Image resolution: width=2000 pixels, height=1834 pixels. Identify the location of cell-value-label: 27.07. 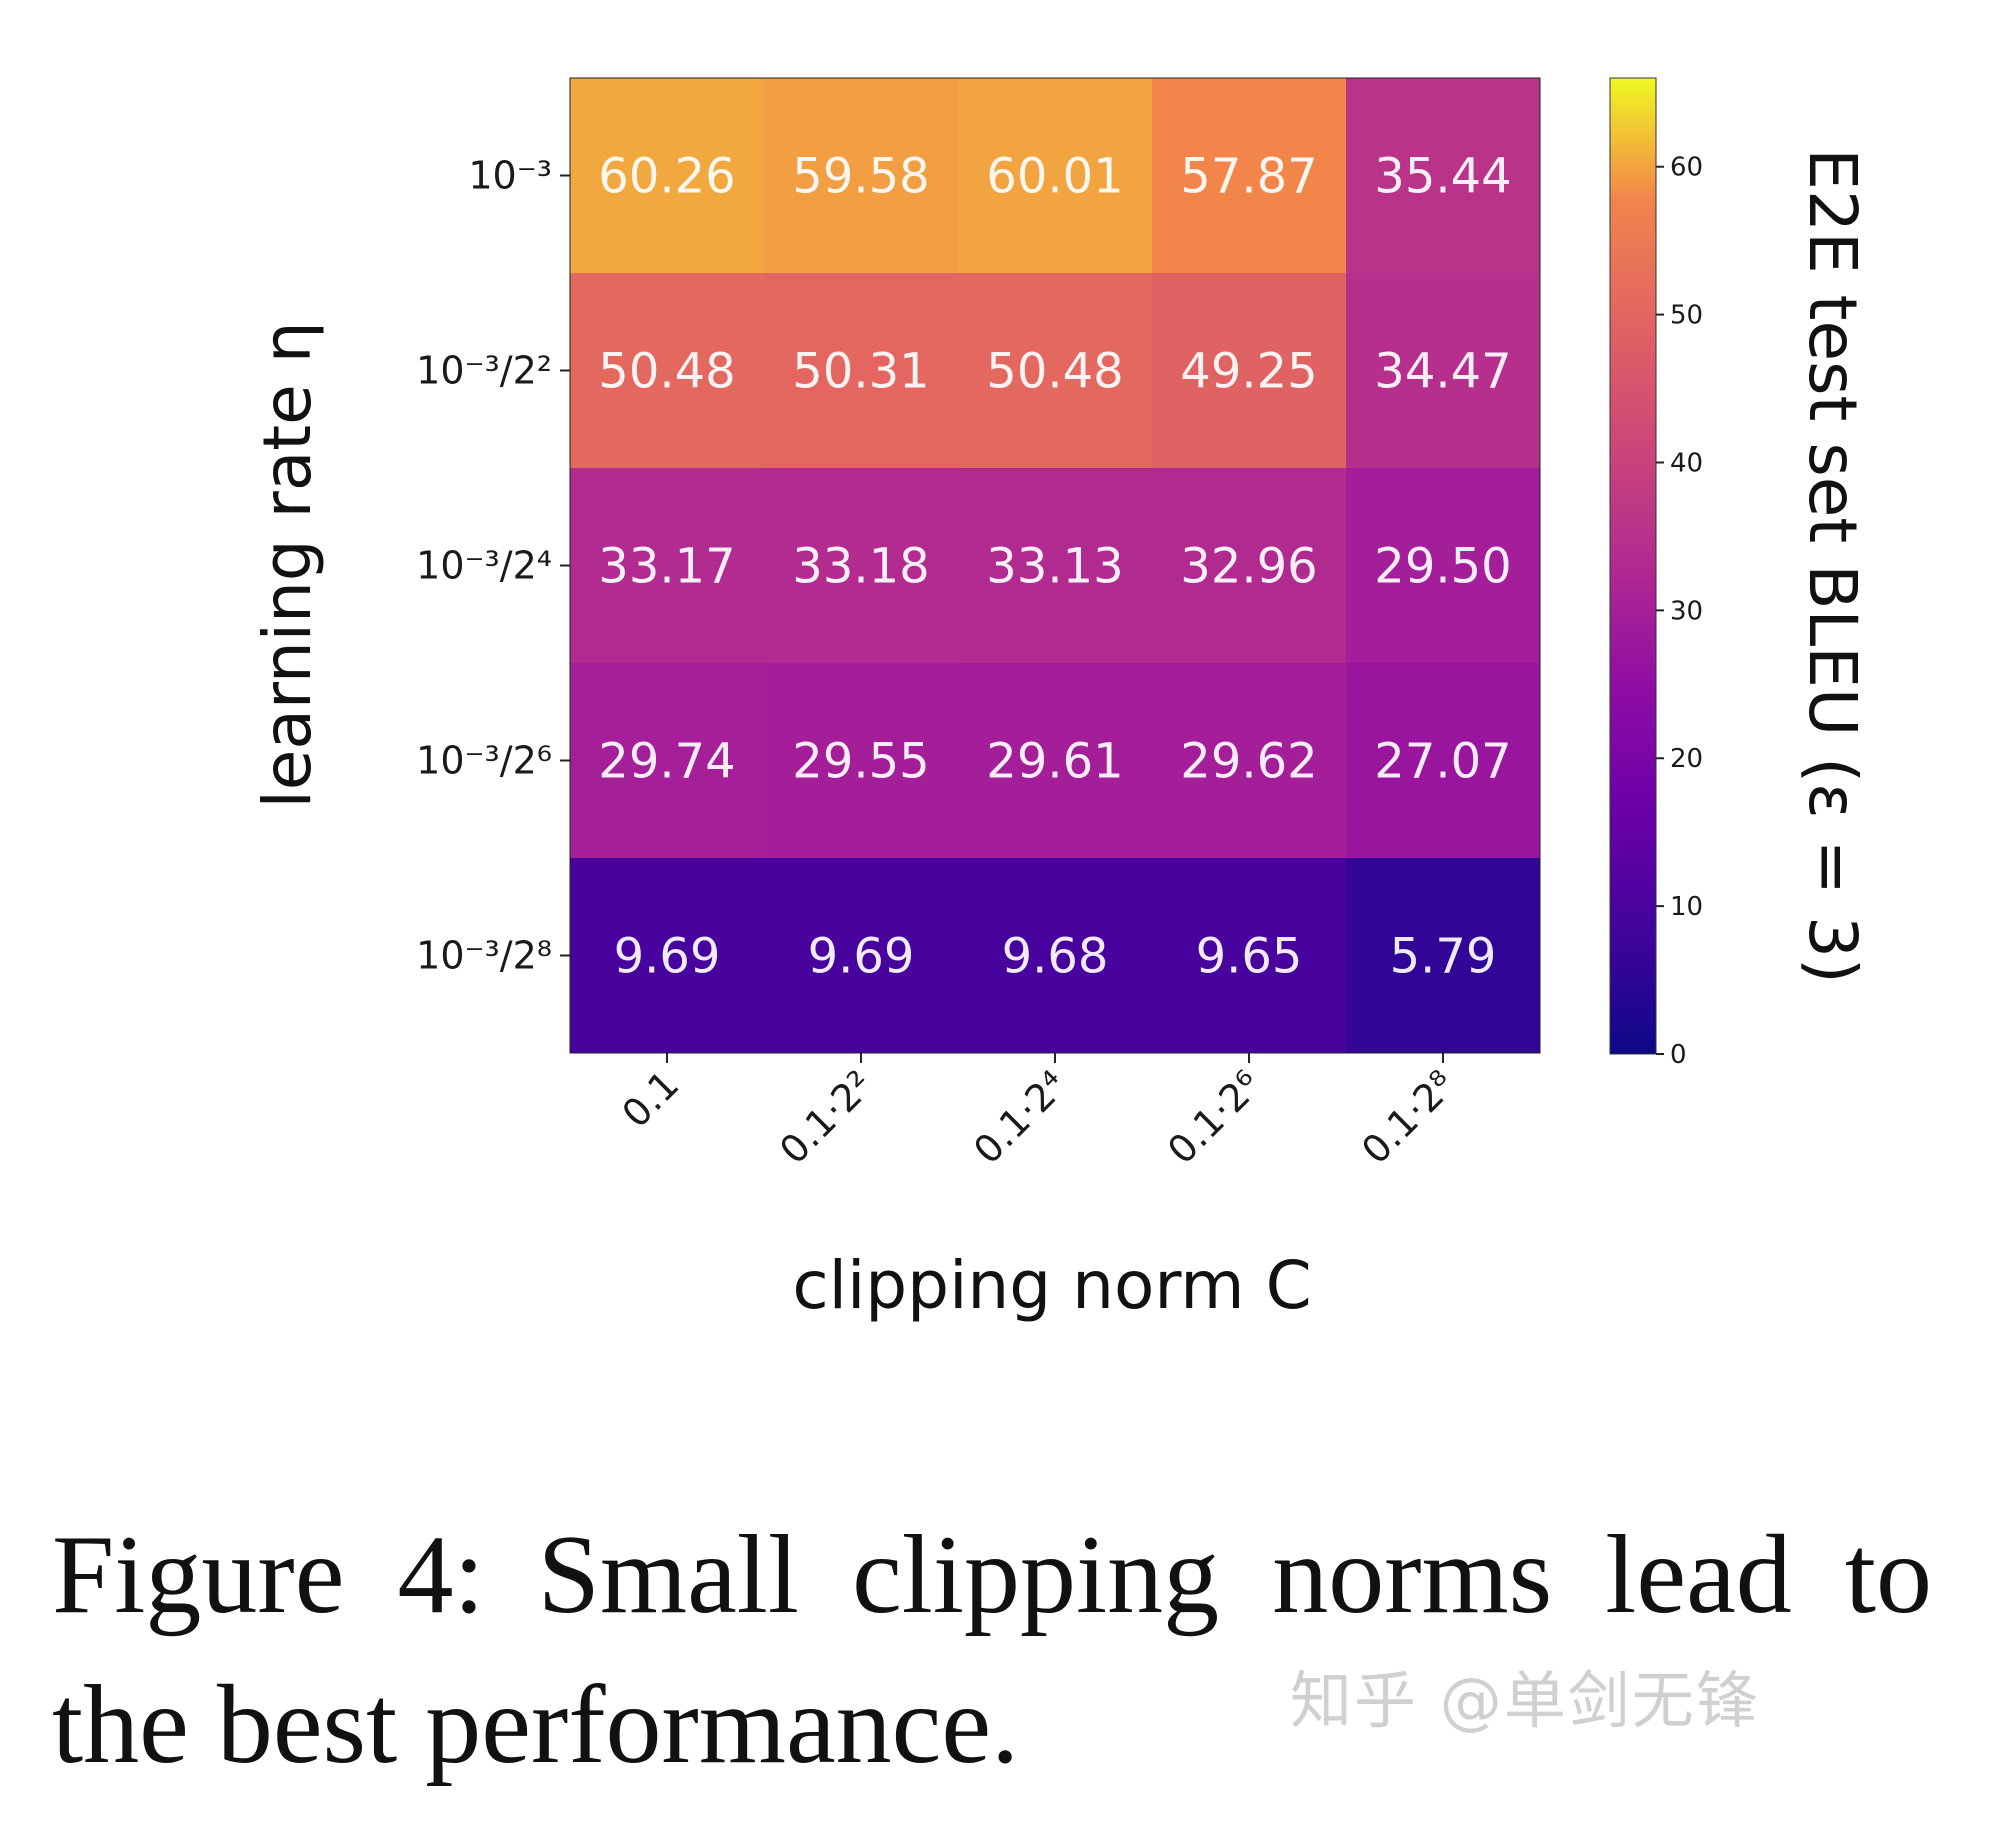
(1442, 762).